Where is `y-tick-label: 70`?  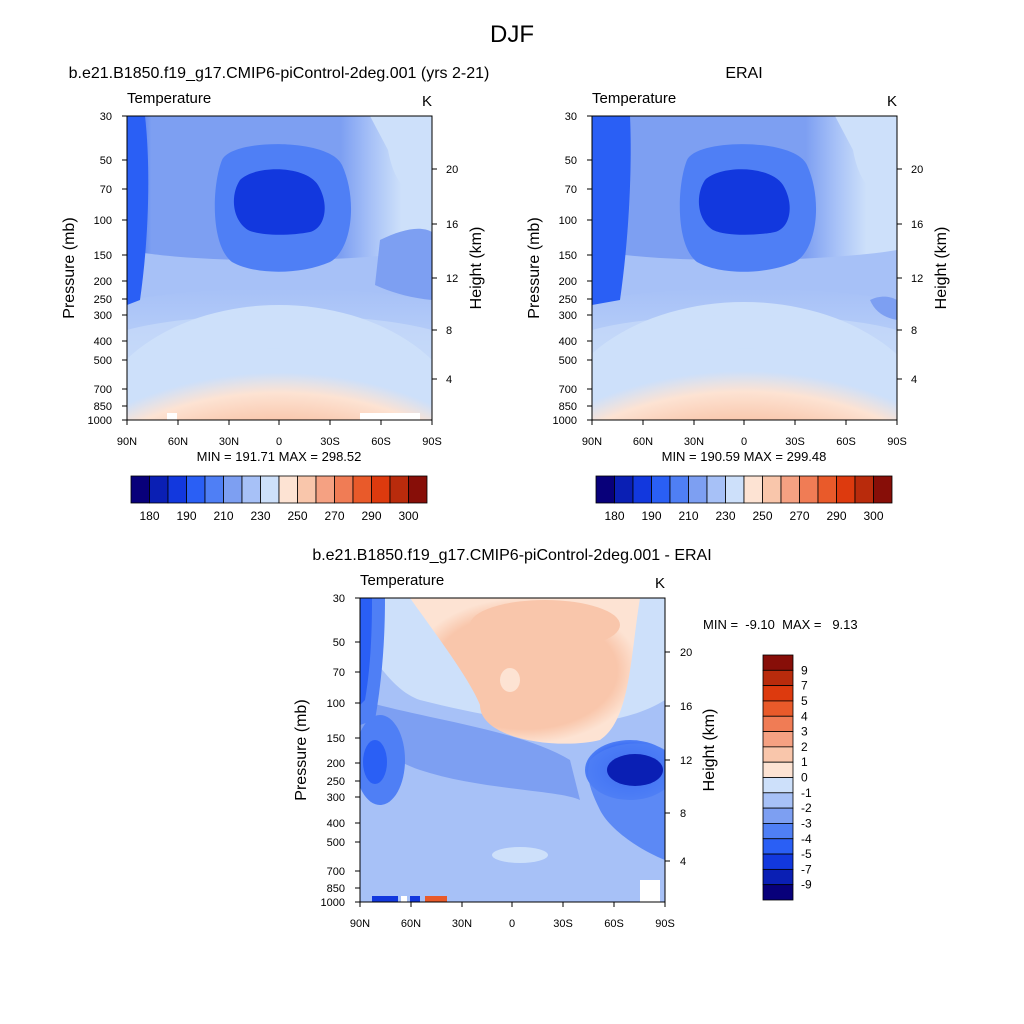 y-tick-label: 70 is located at coordinates (106, 190).